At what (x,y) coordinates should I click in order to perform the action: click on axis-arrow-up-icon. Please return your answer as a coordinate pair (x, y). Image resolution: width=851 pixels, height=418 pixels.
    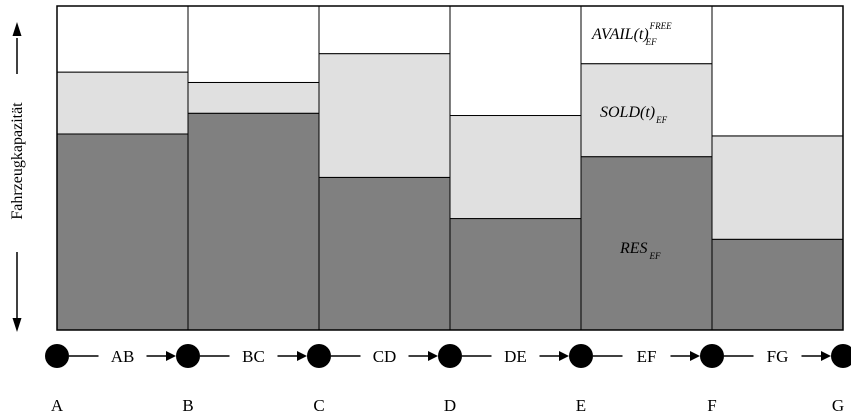
    Looking at the image, I should click on (17, 29).